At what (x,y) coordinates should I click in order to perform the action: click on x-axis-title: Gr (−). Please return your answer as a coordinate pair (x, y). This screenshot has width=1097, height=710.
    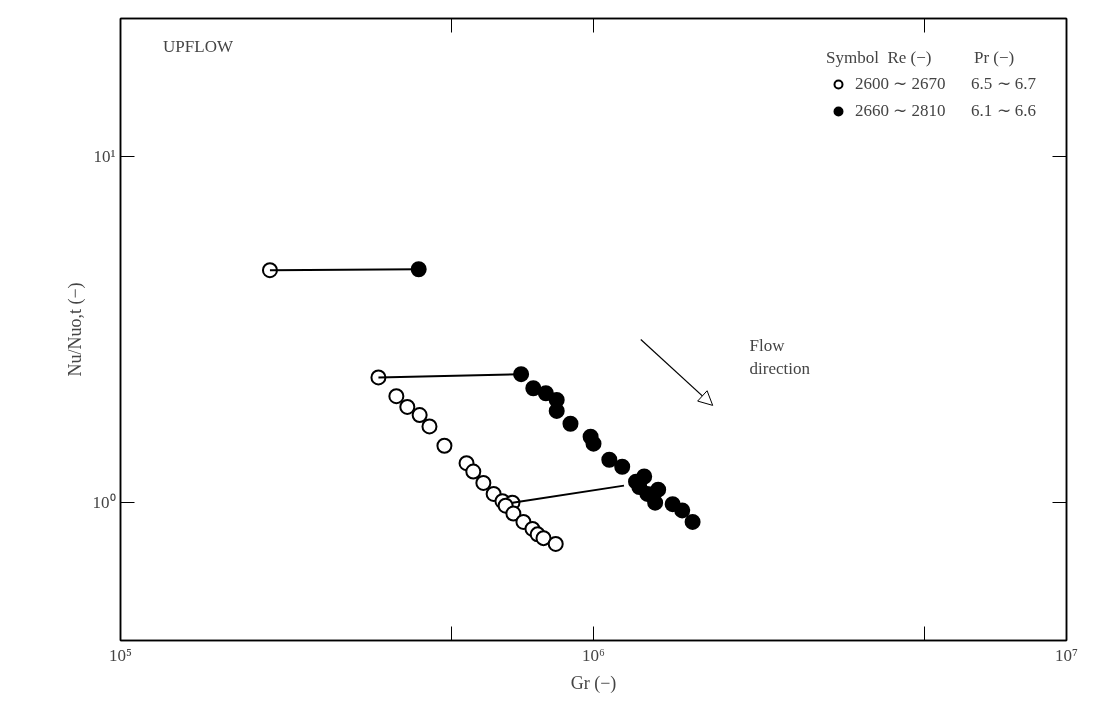
    Looking at the image, I should click on (593, 683).